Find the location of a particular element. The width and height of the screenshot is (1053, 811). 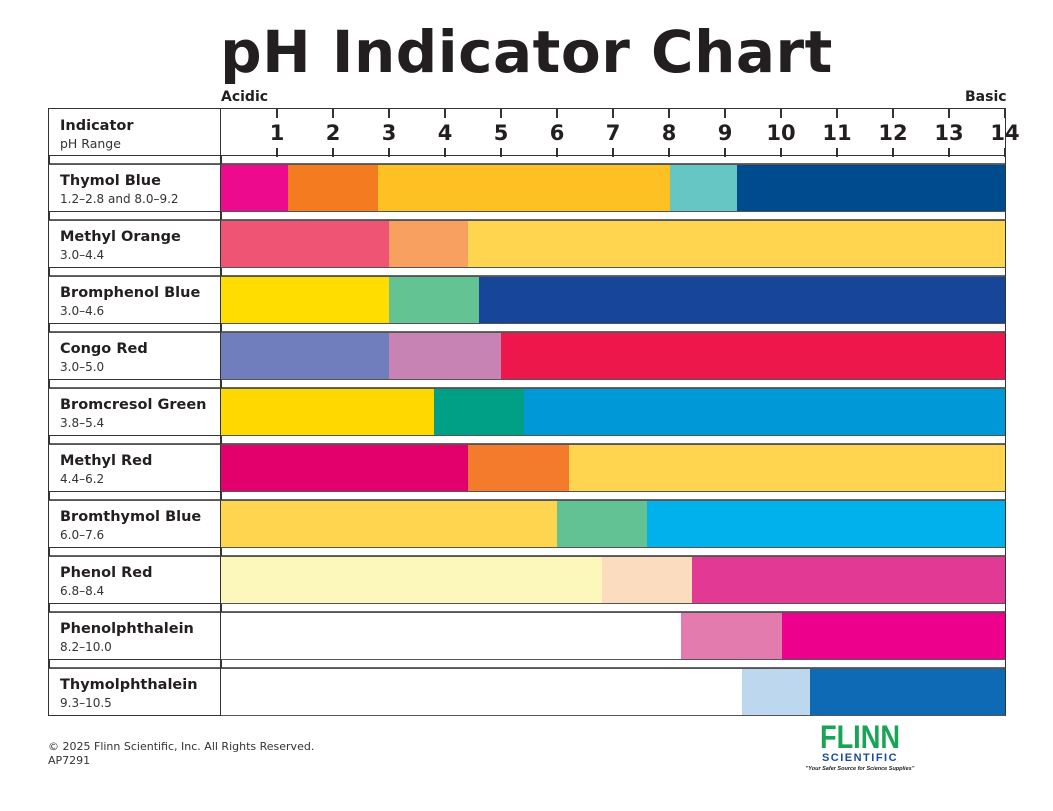

indicator-label-cell: Thymol Blue 1.2–2.8 and 8.0–9.2 is located at coordinates (134, 188).